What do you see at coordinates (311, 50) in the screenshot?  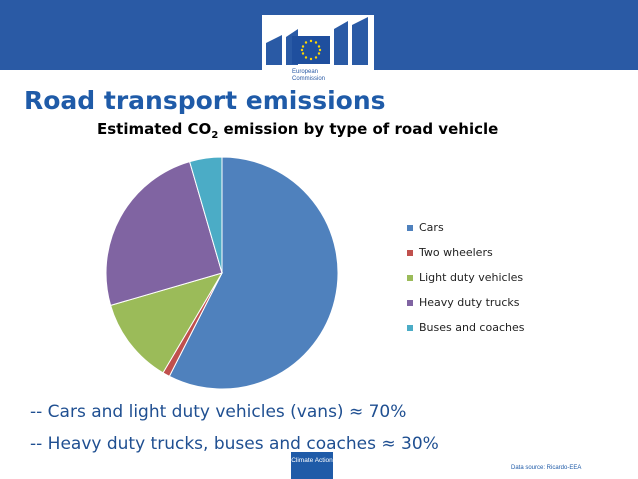 I see `eu-flag-icon` at bounding box center [311, 50].